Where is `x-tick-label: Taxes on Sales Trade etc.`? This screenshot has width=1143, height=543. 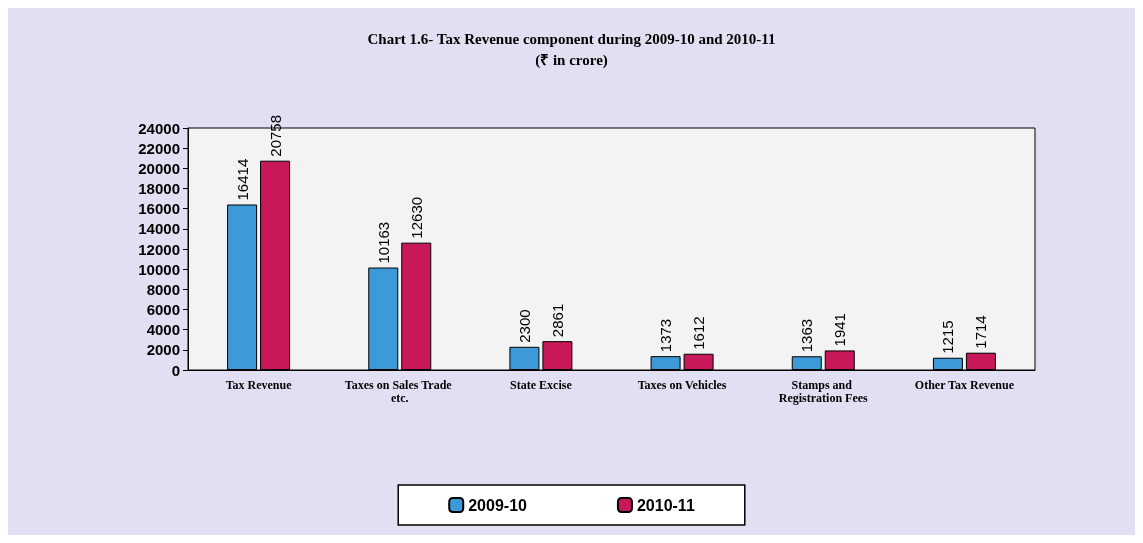
x-tick-label: Taxes on Sales Trade etc. is located at coordinates (399, 391).